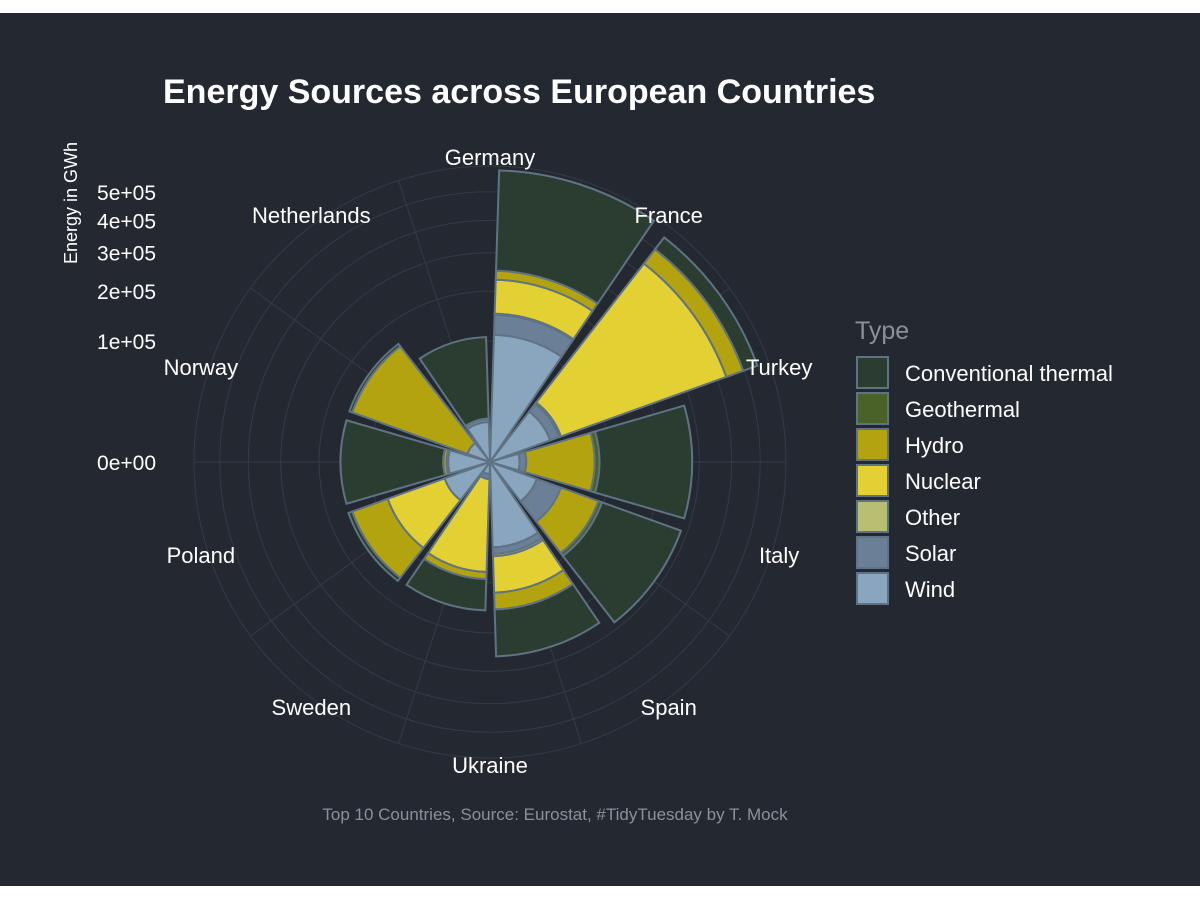 This screenshot has width=1200, height=900. Describe the element at coordinates (872, 480) in the screenshot. I see `legend-swatch-nuclear` at that location.